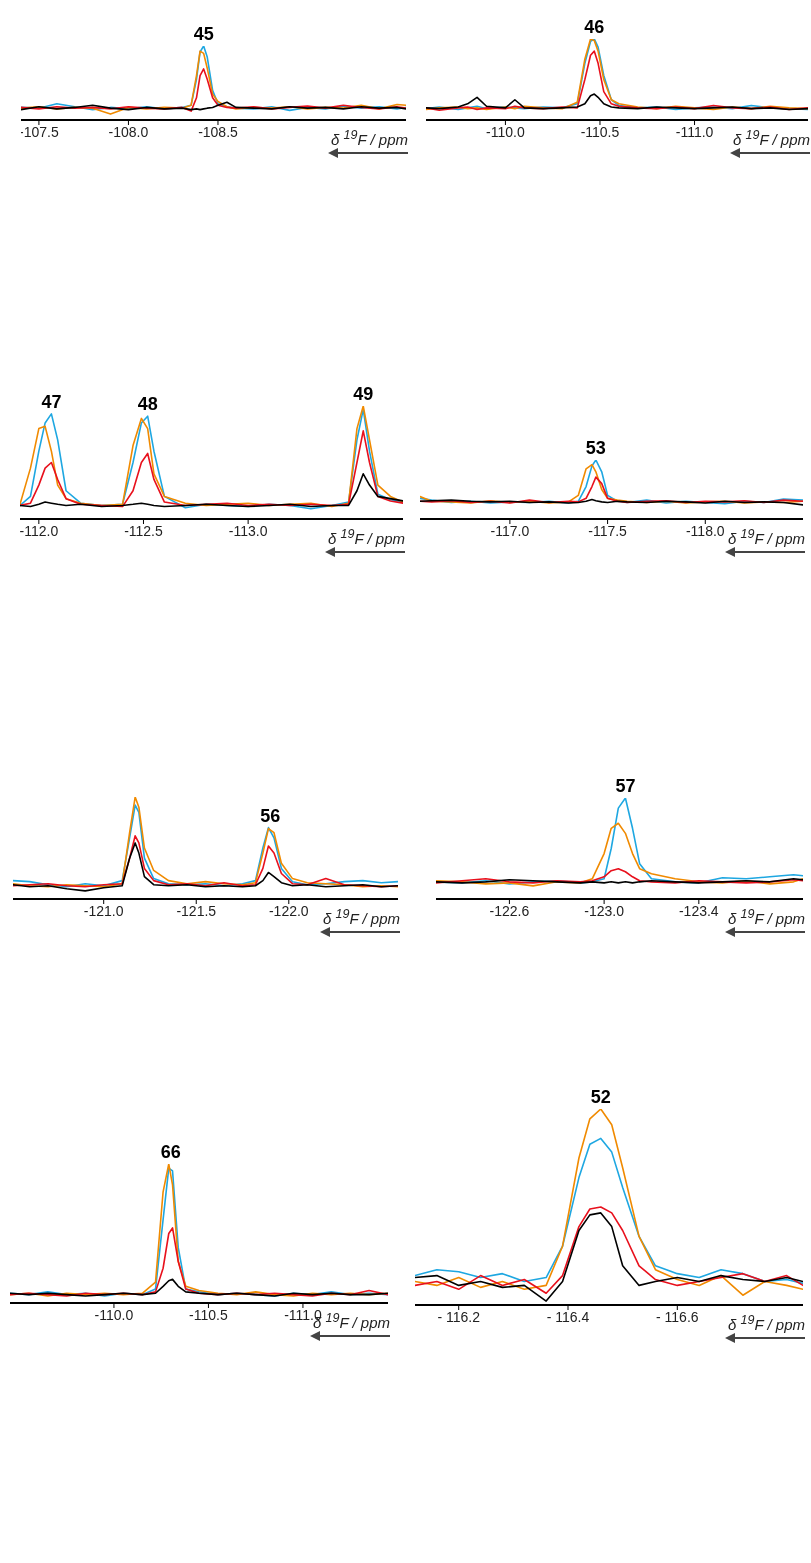 Image resolution: width=811 pixels, height=1563 pixels. Describe the element at coordinates (694, 131) in the screenshot. I see `x-tick-label: -111.0` at that location.